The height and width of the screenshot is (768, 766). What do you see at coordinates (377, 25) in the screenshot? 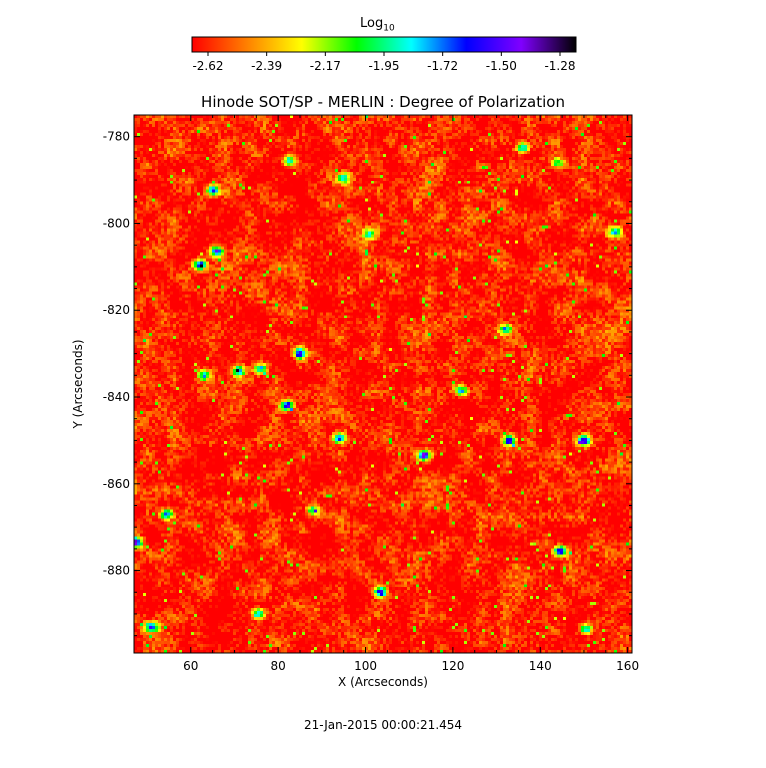
I see `colorbar-label: Log10` at bounding box center [377, 25].